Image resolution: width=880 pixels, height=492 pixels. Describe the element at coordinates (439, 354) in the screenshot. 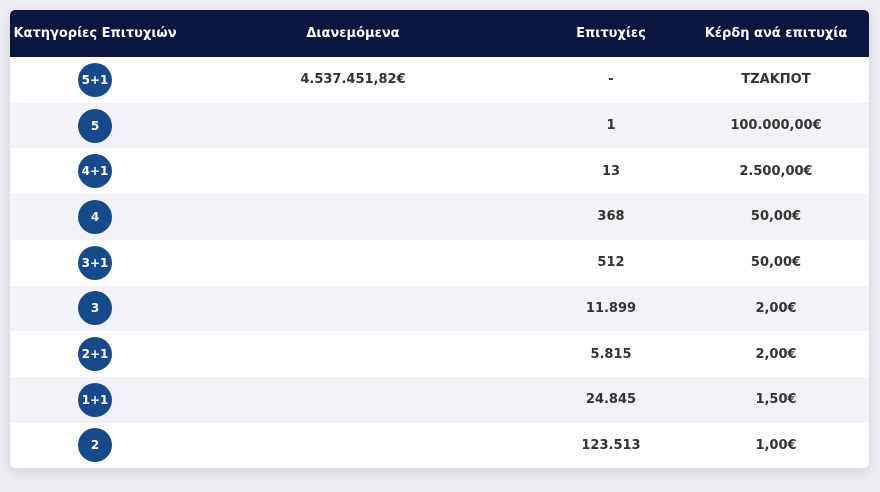

I see `table-row: 2+1 5.815 2,00€` at that location.